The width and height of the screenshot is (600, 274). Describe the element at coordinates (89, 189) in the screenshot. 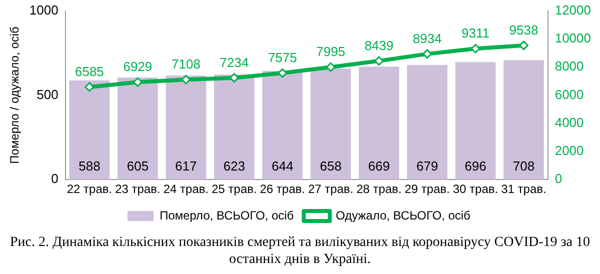

I see `x-tick-label: 22 трав.` at that location.